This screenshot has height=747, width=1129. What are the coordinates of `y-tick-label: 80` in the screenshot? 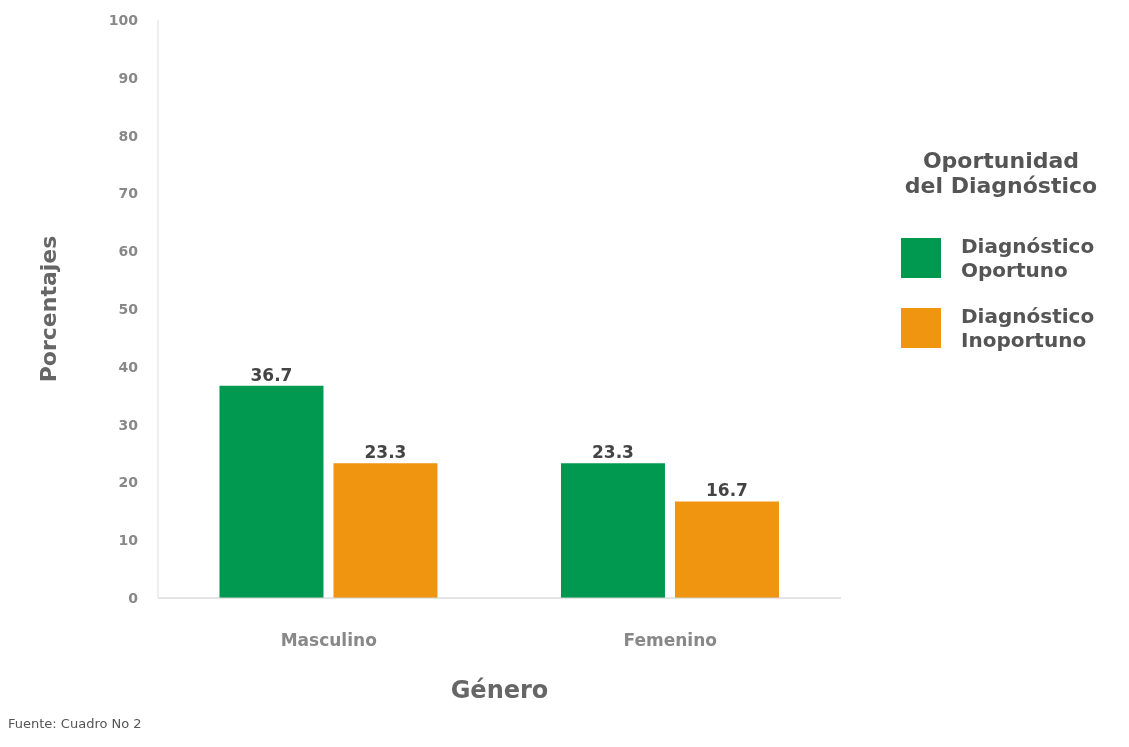 It's located at (128, 135).